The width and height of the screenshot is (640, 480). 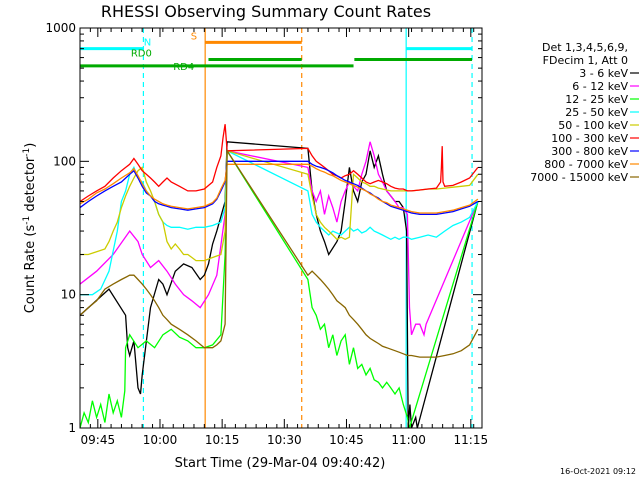 What do you see at coordinates (600, 86) in the screenshot?
I see `legend-label-6-12-kev: 6 - 12 keV` at bounding box center [600, 86].